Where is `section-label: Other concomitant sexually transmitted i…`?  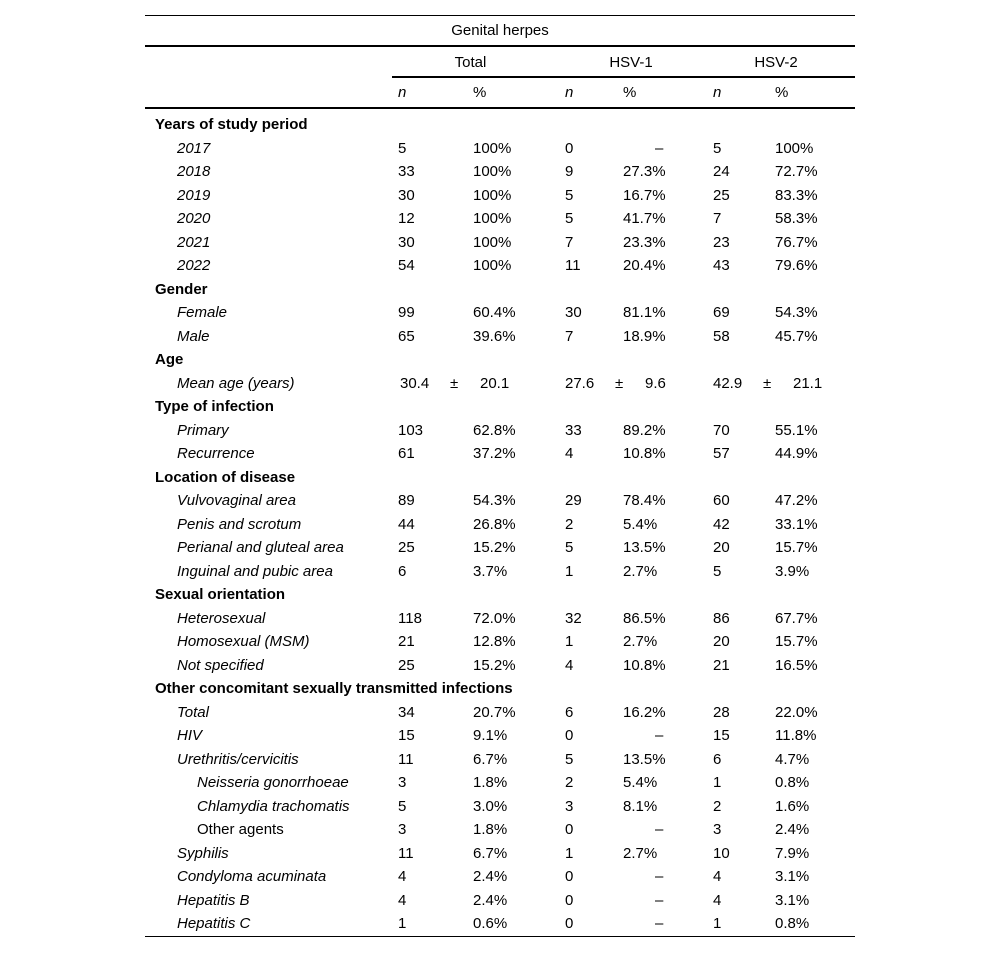 section-label: Other concomitant sexually transmitted i… is located at coordinates (334, 689).